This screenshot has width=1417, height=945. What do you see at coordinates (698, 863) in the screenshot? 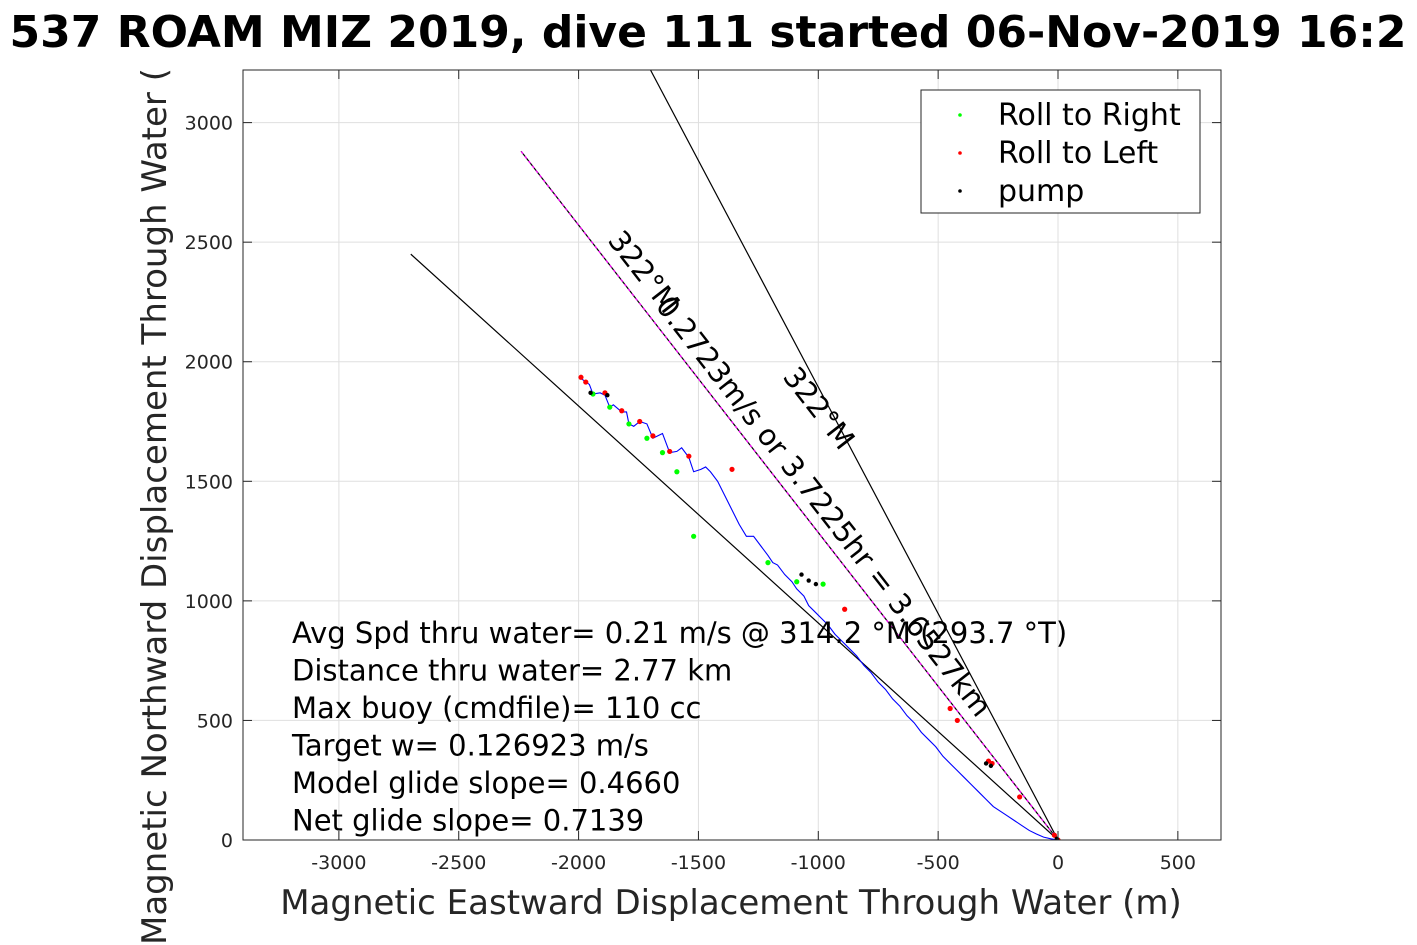
I see `x-tick-label: -1500` at bounding box center [698, 863].